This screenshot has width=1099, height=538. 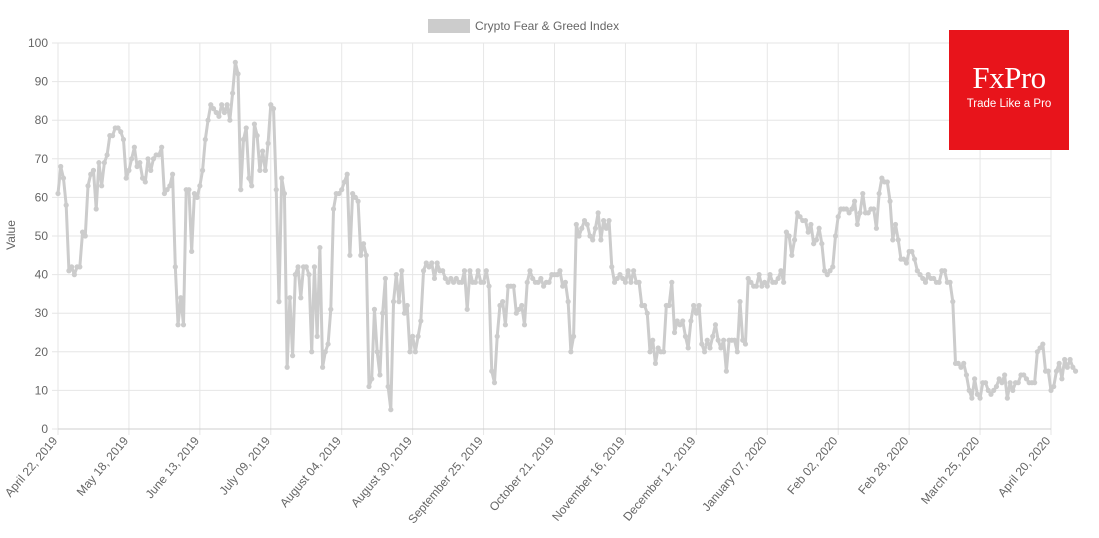 I want to click on x-tick-label: Feb 28, 2020, so click(x=883, y=465).